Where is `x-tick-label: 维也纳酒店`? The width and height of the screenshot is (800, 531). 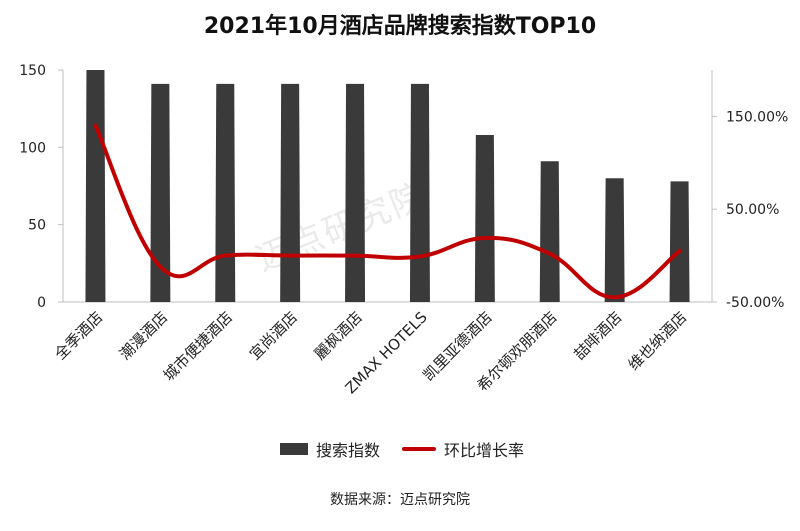
x-tick-label: 维也纳酒店 is located at coordinates (658, 341).